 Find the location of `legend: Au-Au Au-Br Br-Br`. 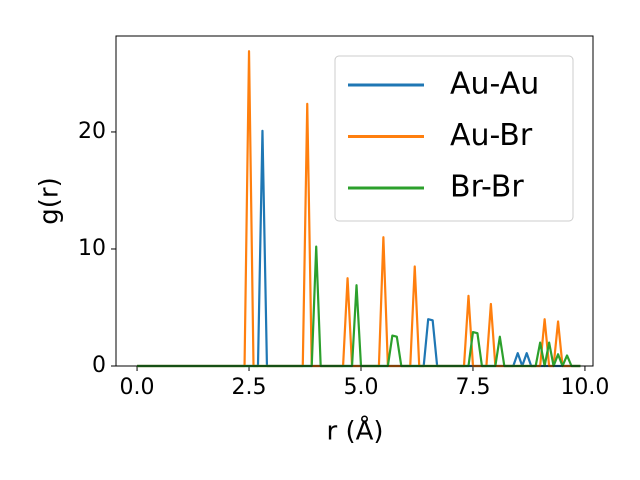

legend: Au-Au Au-Br Br-Br is located at coordinates (454, 138).